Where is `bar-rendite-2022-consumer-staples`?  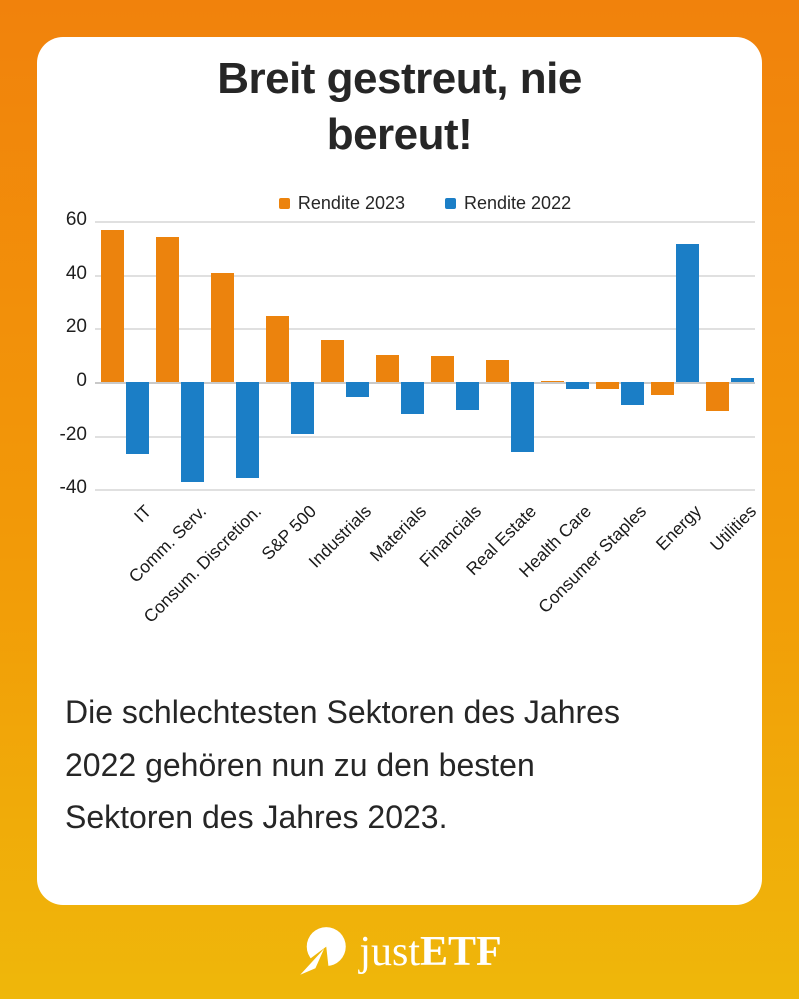 bar-rendite-2022-consumer-staples is located at coordinates (632, 393).